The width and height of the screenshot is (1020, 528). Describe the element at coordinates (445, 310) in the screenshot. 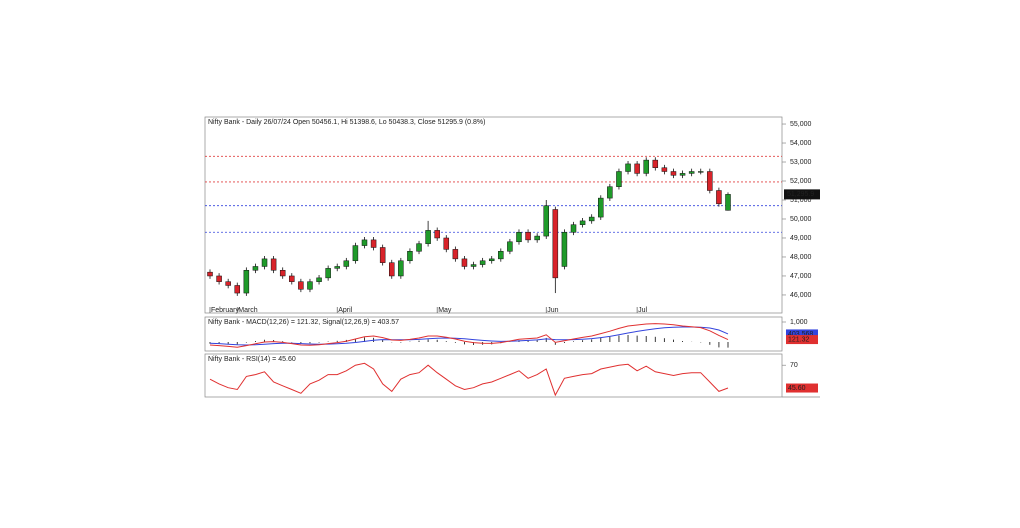

I see `x-tick-label: May` at that location.